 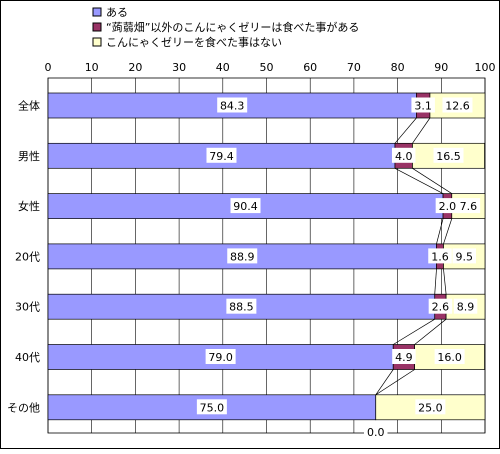 I want to click on data-label-1-2: 79.4, so click(x=221, y=156).